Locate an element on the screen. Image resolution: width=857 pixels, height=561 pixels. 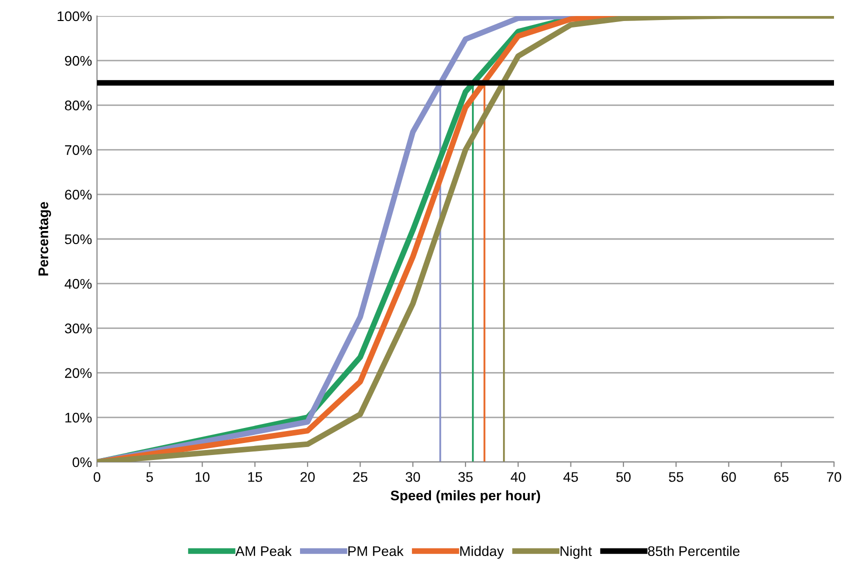
x-tick-label: 25 is located at coordinates (360, 477).